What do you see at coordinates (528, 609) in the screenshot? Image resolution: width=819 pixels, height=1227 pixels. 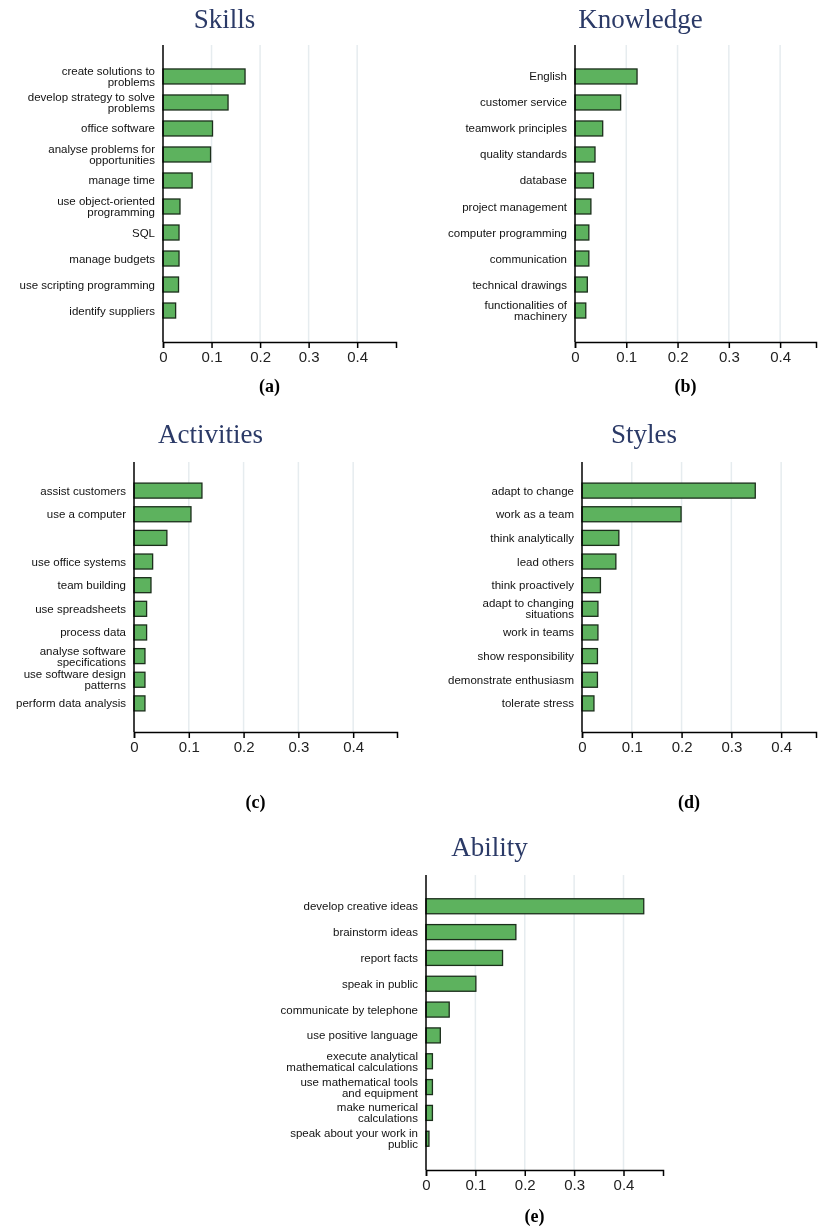 I see `y-tick-label: adapt to changing situations` at bounding box center [528, 609].